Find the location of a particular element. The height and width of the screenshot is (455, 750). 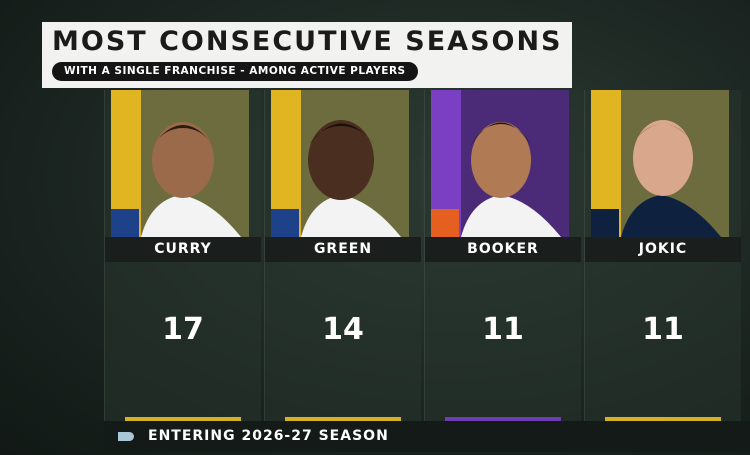

title: MOST CONSECUTIVE SEASONS is located at coordinates (307, 41).